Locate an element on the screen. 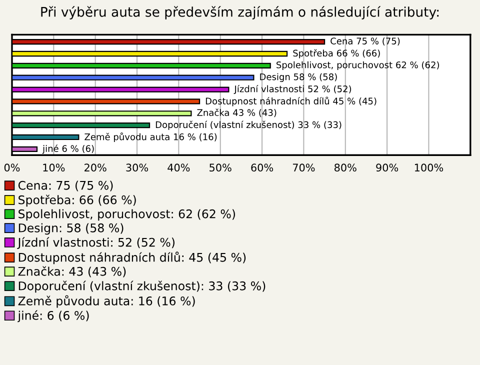 This screenshot has width=480, height=365. data-label: Doporučení (vlastní zkušenost) 33 % (33) is located at coordinates (249, 125).